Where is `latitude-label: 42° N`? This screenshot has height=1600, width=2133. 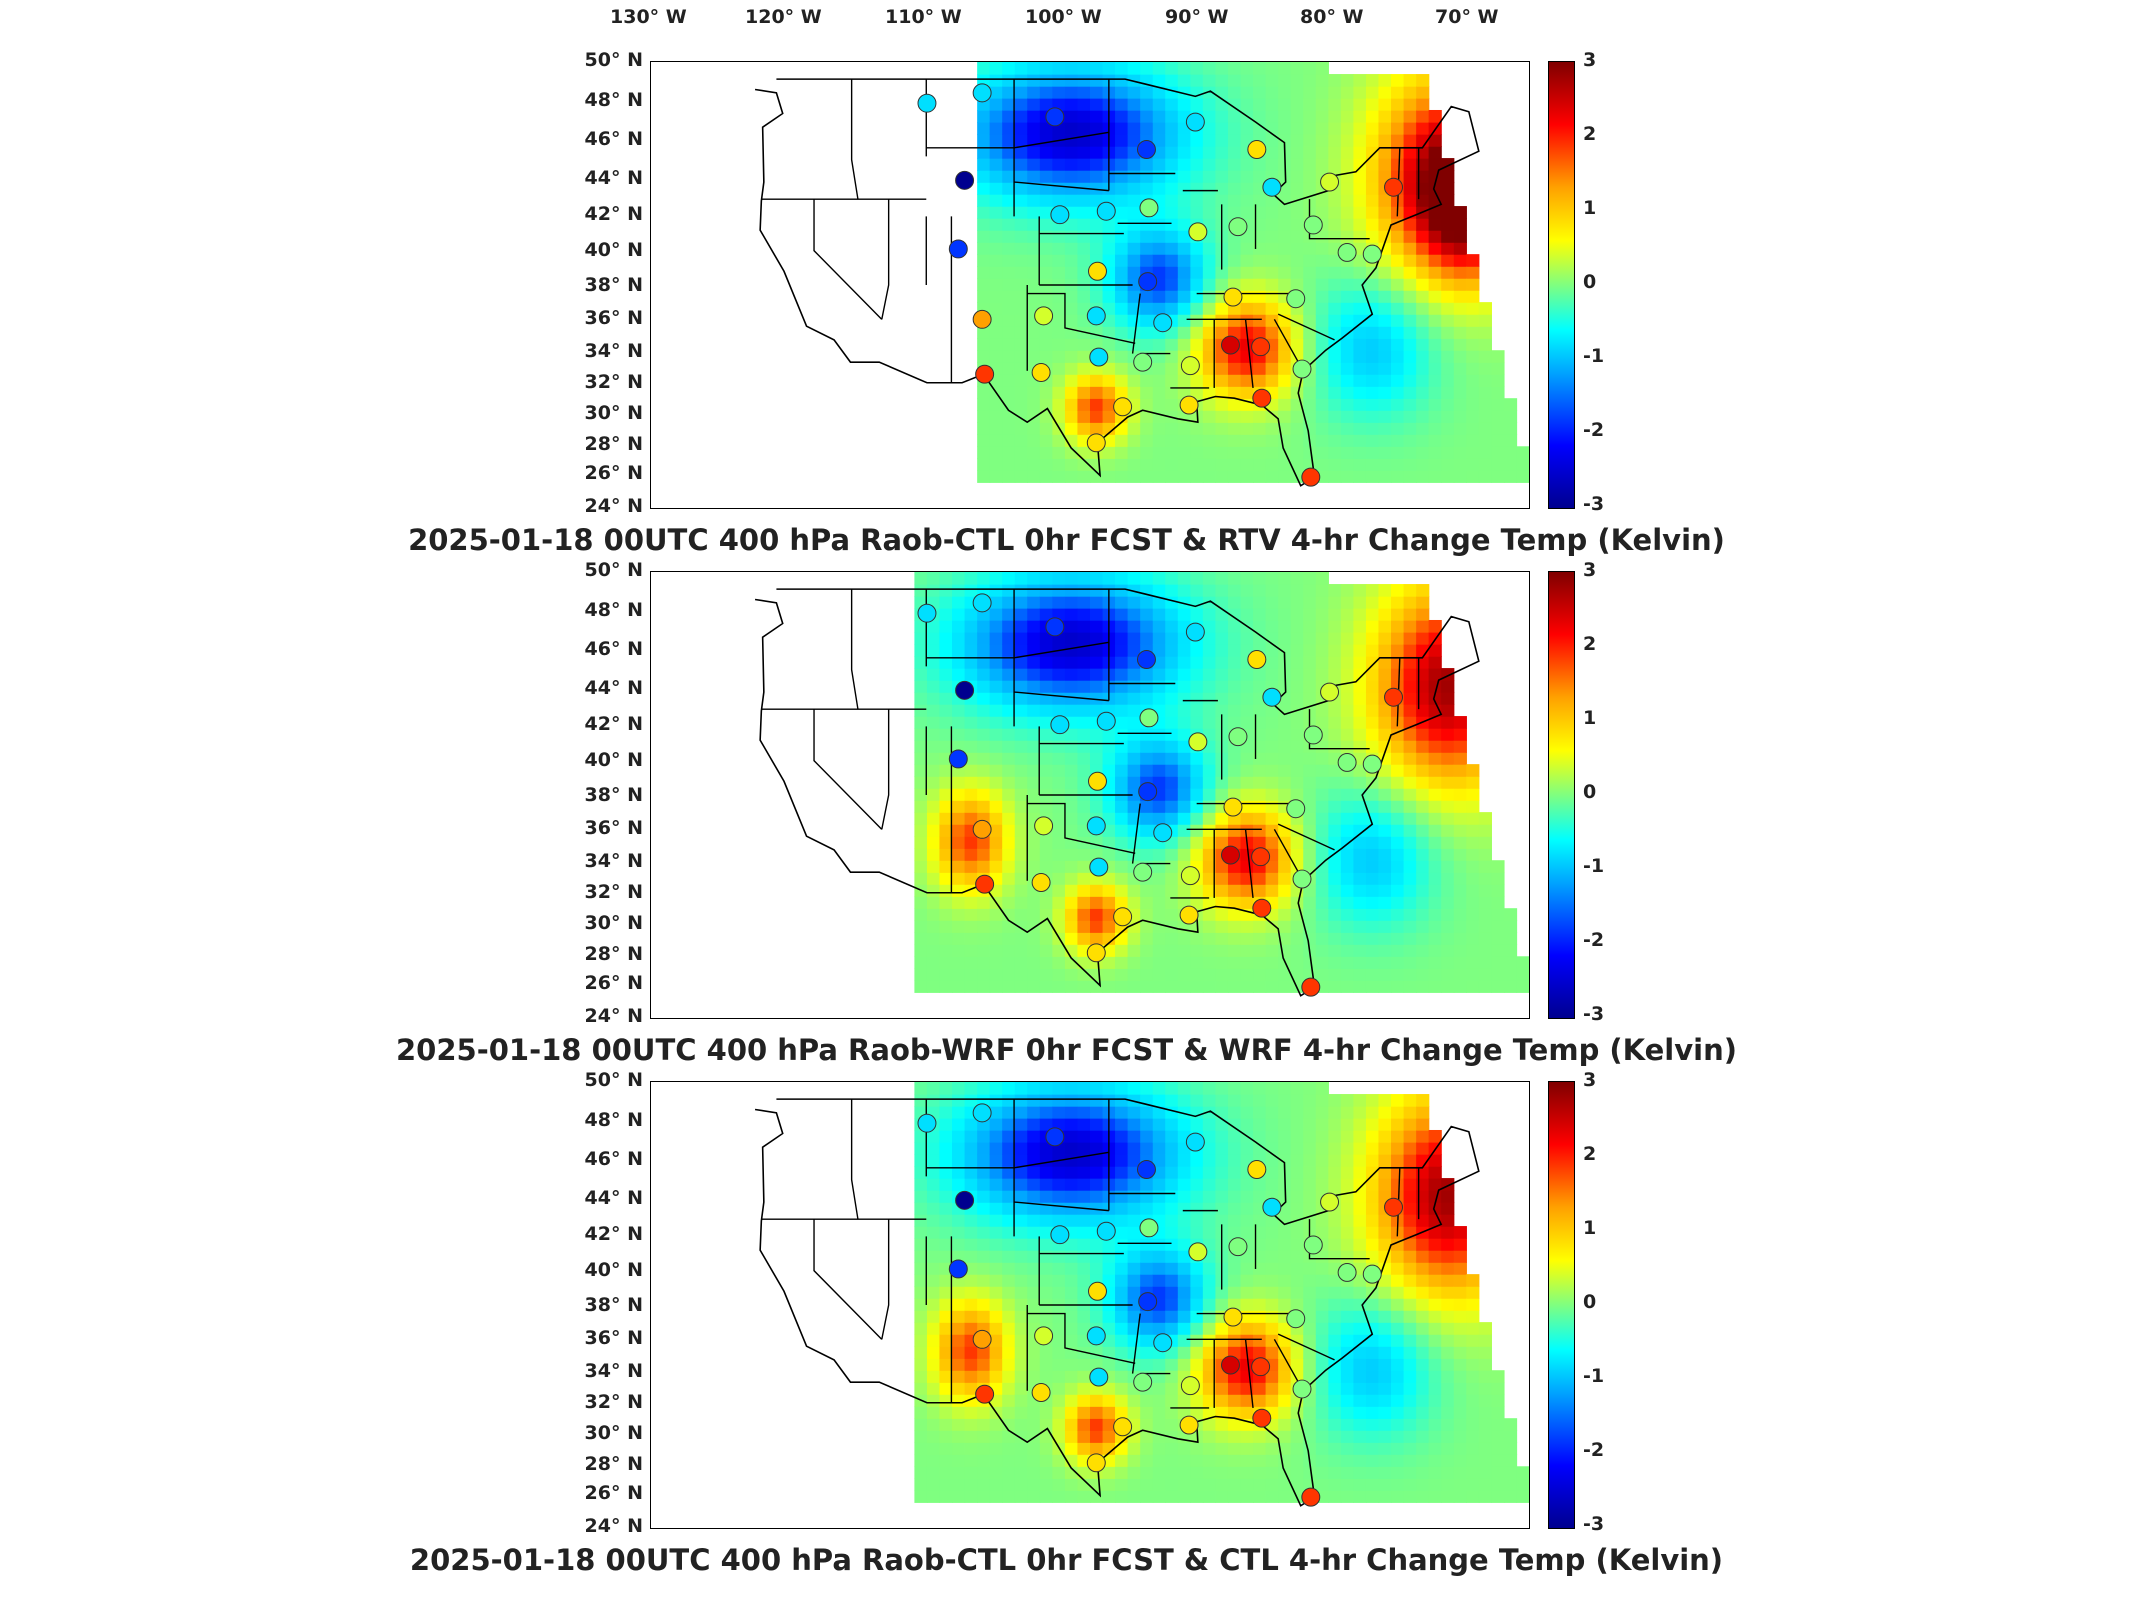 latitude-label: 42° N is located at coordinates (613, 1234).